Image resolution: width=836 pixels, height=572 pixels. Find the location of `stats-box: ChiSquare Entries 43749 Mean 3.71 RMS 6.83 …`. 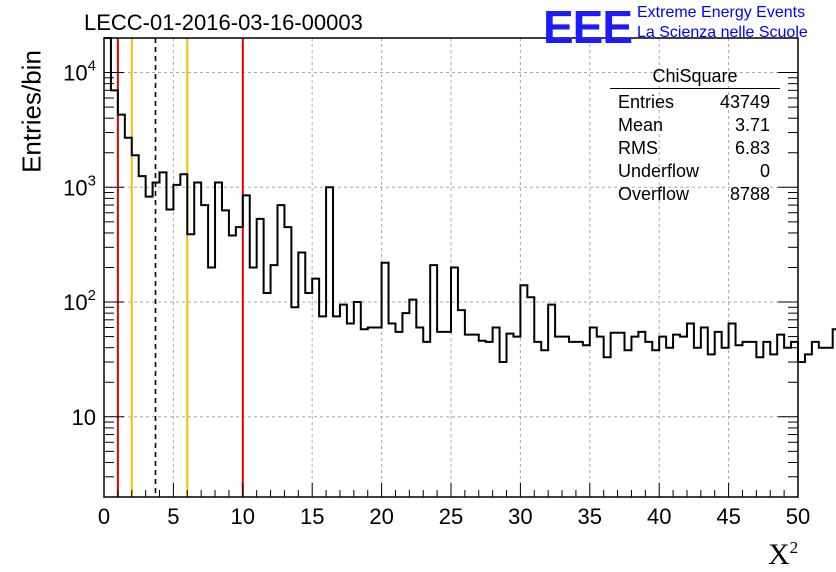

stats-box: ChiSquare Entries 43749 Mean 3.71 RMS 6.83 … is located at coordinates (695, 136).